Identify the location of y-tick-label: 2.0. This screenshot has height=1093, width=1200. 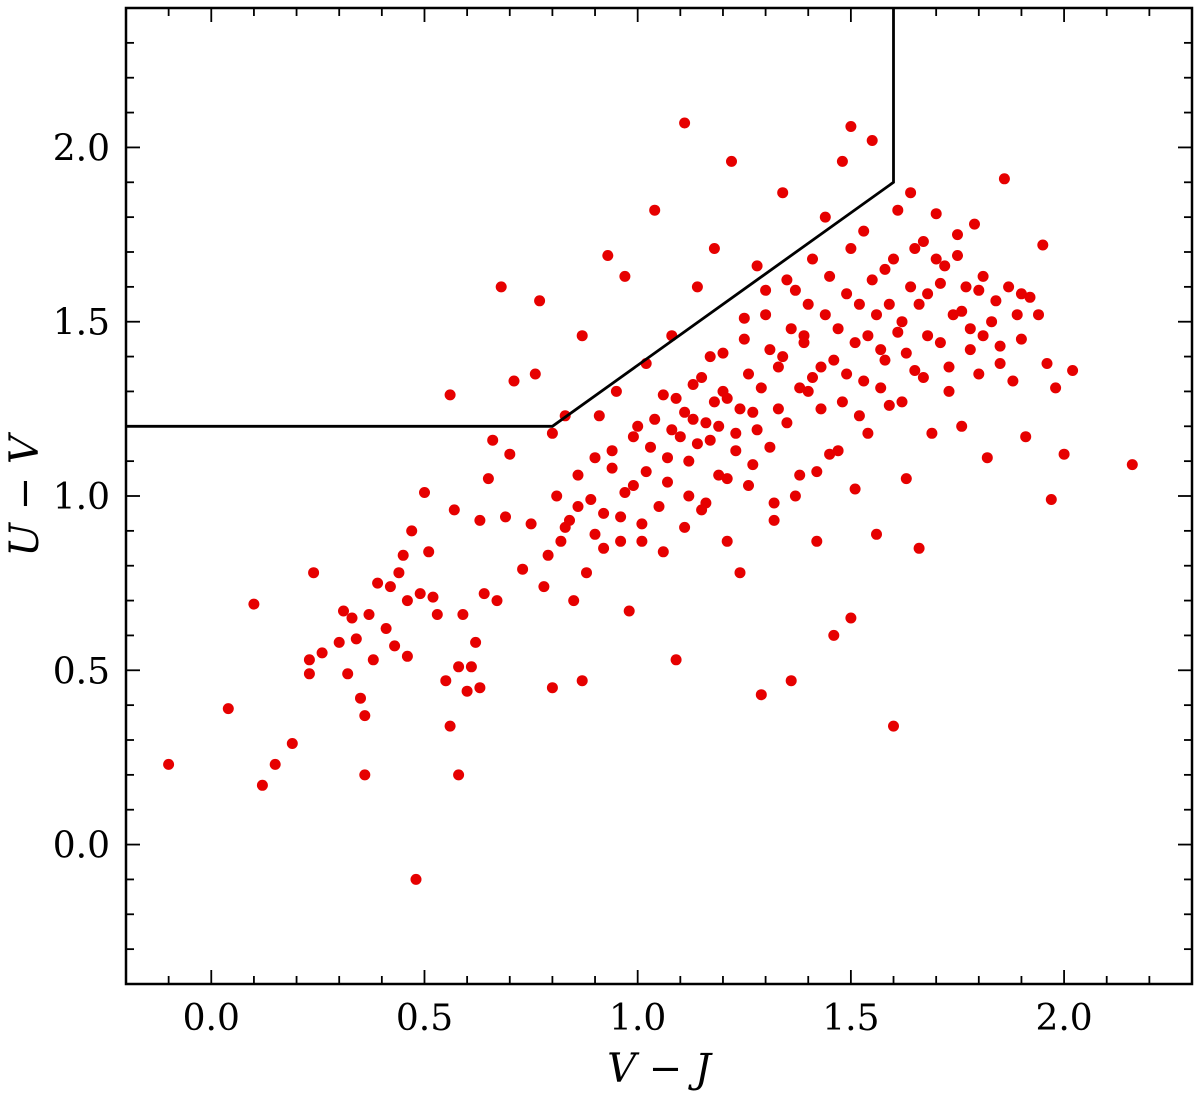
(81, 148).